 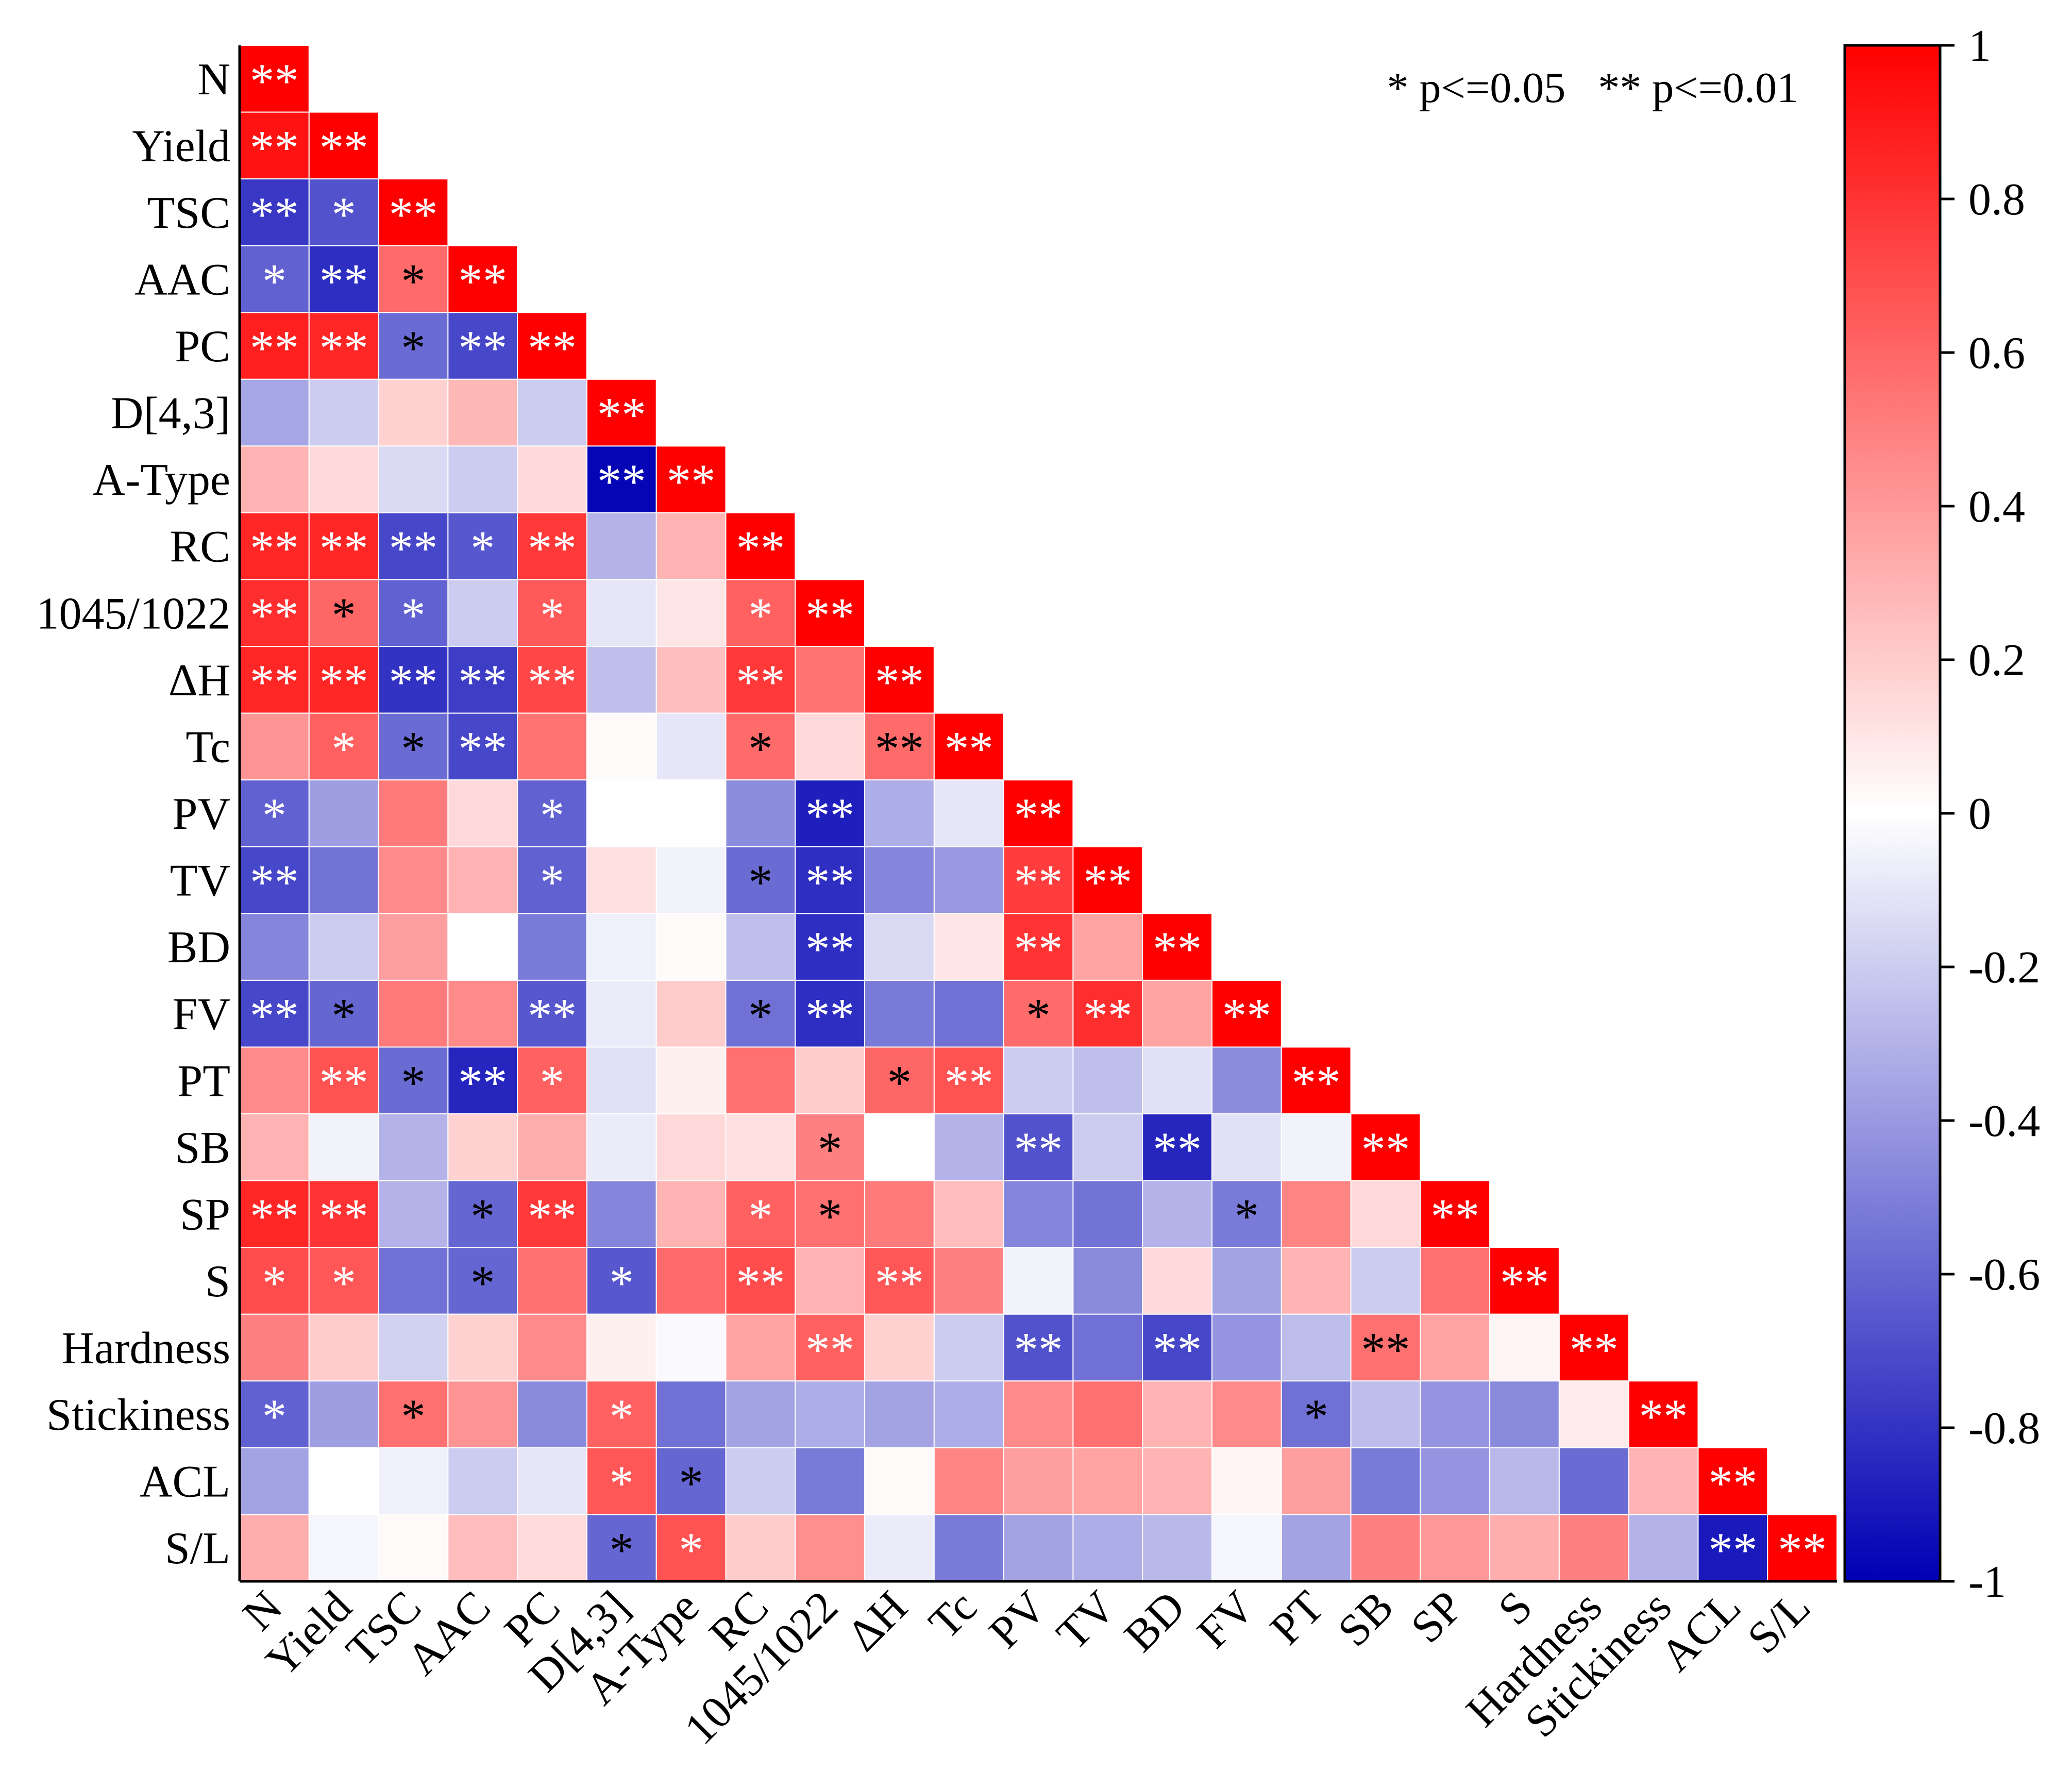 I want to click on y-axis-label: S, so click(x=218, y=1282).